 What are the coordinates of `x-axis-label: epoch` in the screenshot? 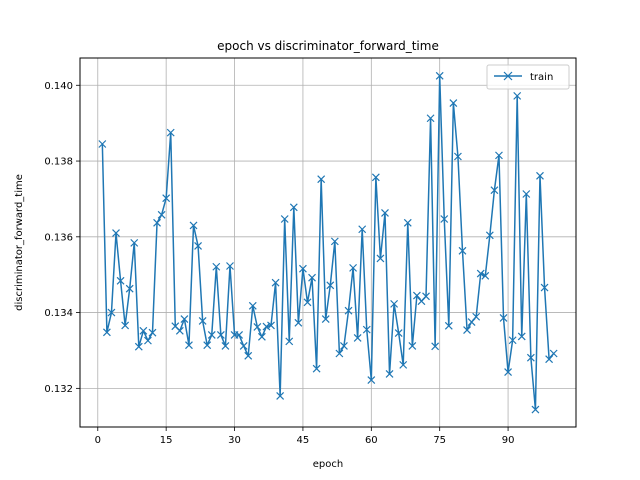 It's located at (328, 464).